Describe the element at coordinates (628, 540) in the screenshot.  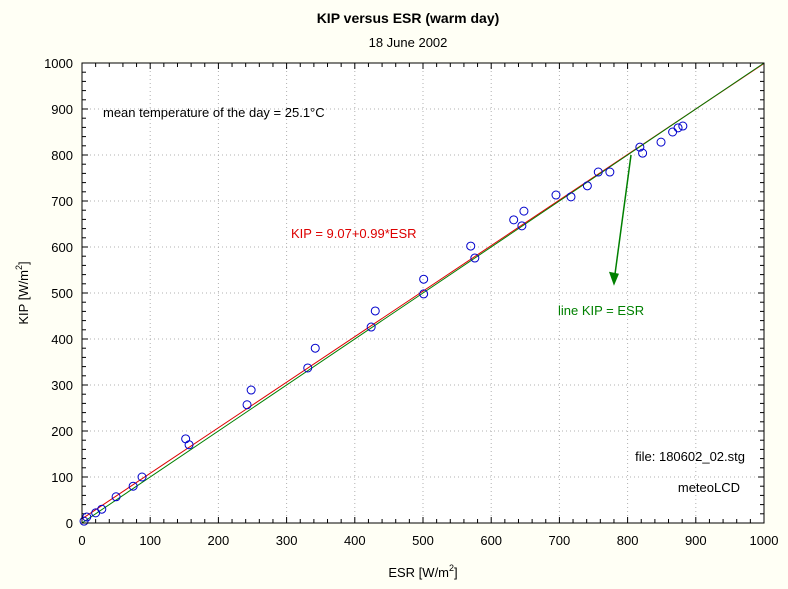
I see `x-tick-label: 800` at that location.